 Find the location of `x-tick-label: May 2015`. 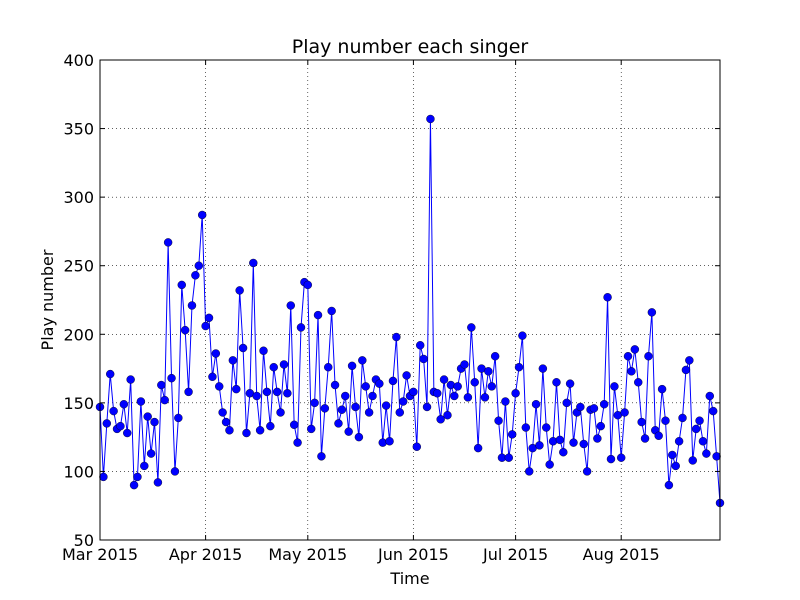

x-tick-label: May 2015 is located at coordinates (307, 554).